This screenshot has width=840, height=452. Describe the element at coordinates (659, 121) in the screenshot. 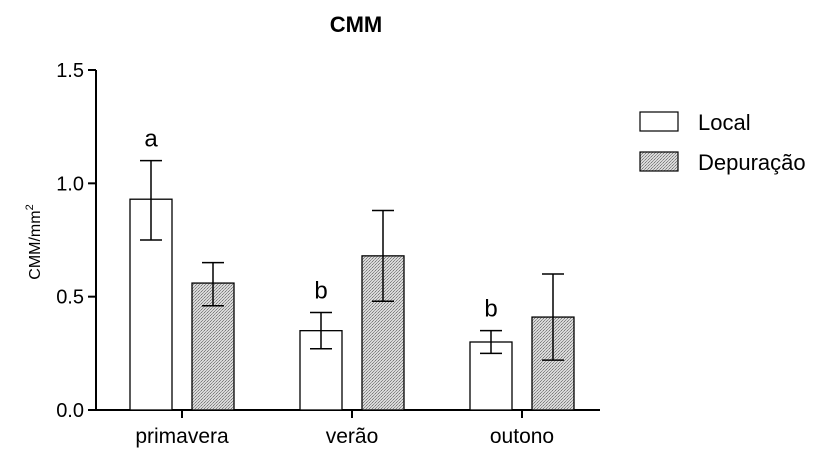

I see `legend-swatch-local` at that location.